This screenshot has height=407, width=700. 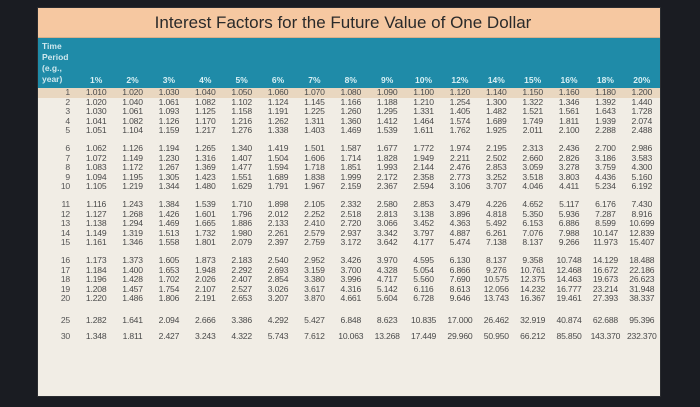 I want to click on factor-cell: 8.137, so click(x=496, y=259).